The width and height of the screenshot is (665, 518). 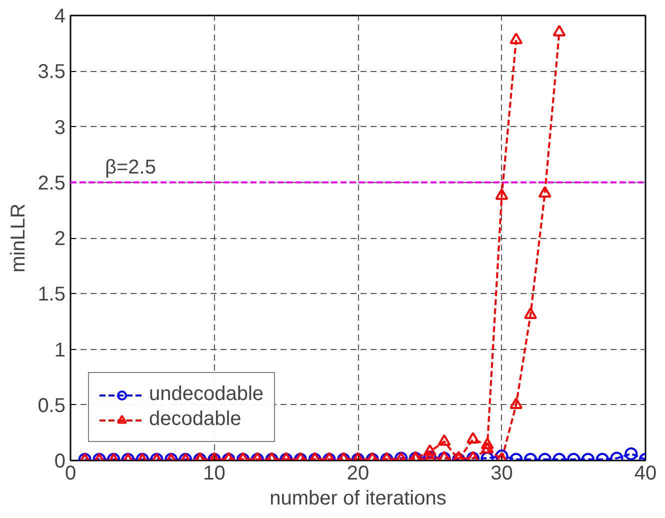 What do you see at coordinates (60, 17) in the screenshot?
I see `y-tick-label: 4` at bounding box center [60, 17].